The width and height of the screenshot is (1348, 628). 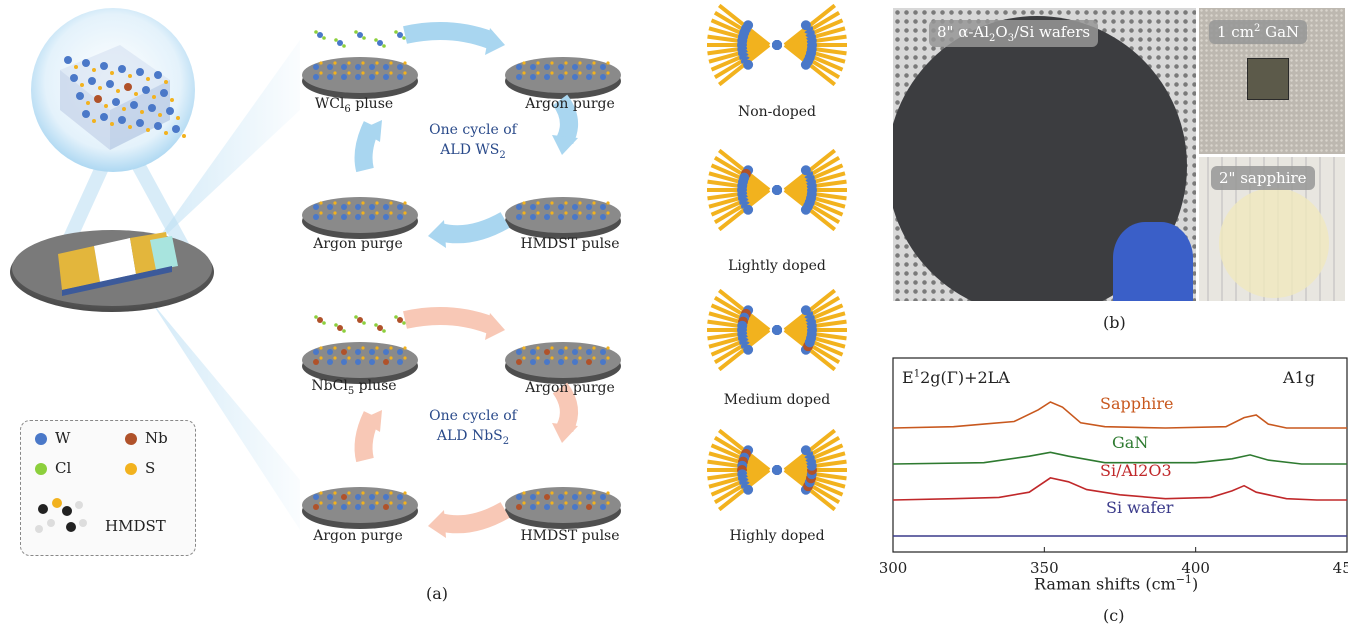 I want to click on raman-chart: 300 350 400 450, so click(x=1114, y=467).